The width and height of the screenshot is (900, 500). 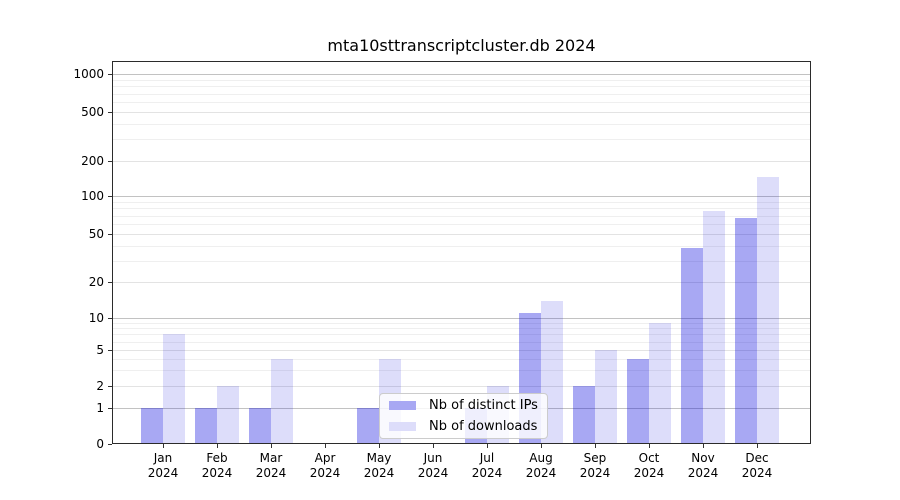 What do you see at coordinates (379, 458) in the screenshot?
I see `x-tick-month: May` at bounding box center [379, 458].